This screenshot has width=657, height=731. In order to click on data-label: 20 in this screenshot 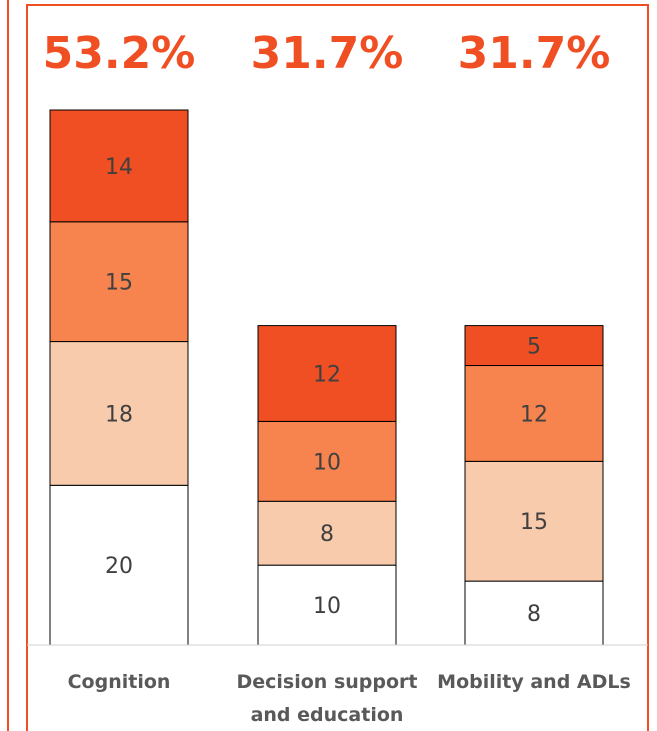, I will do `click(119, 566)`.